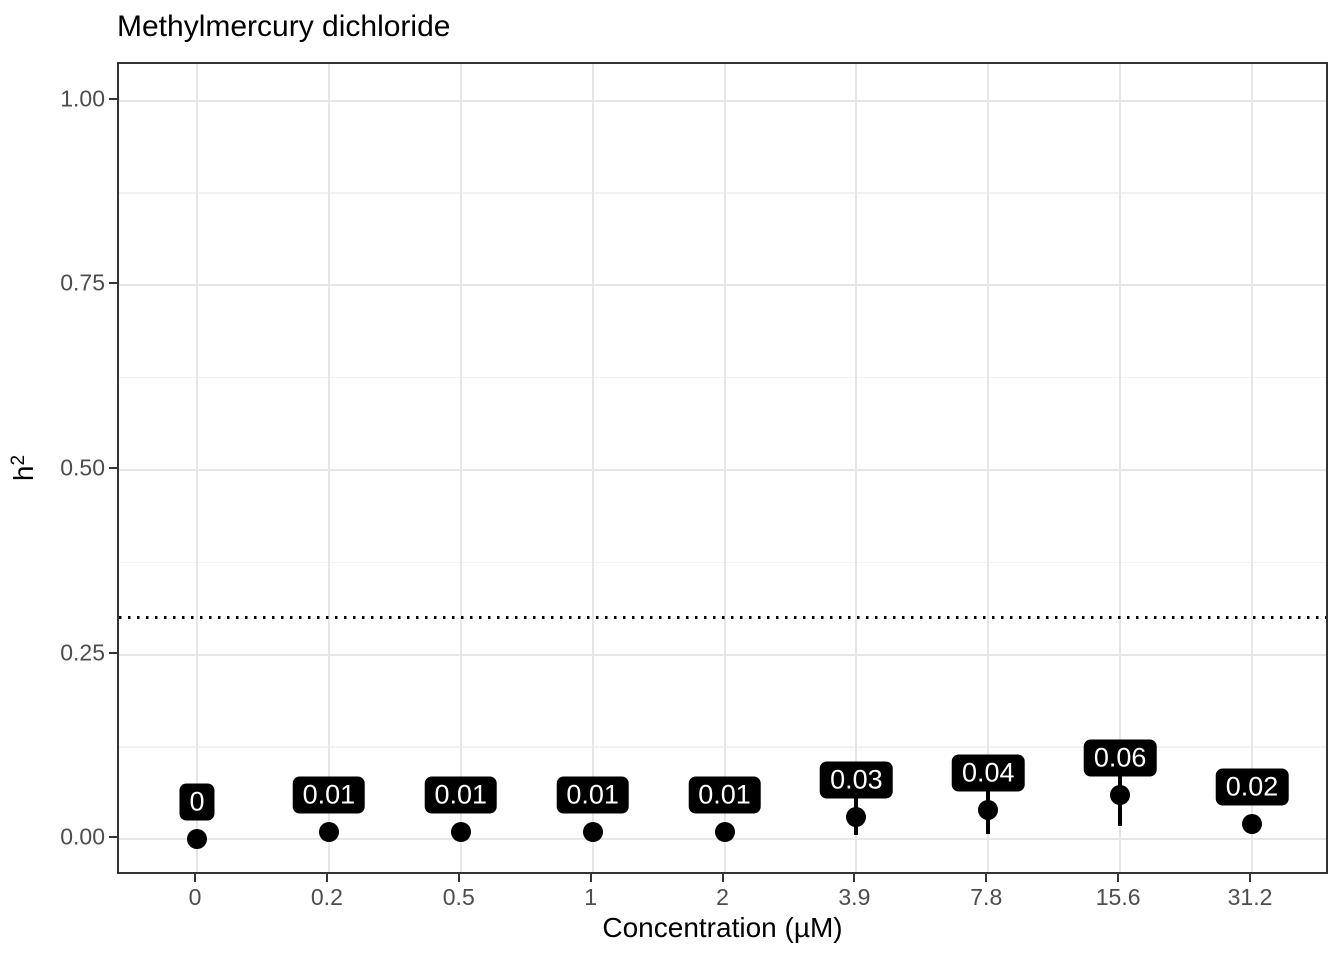 Image resolution: width=1344 pixels, height=960 pixels. Describe the element at coordinates (326, 897) in the screenshot. I see `x-axis-tick-label: 0.2` at that location.